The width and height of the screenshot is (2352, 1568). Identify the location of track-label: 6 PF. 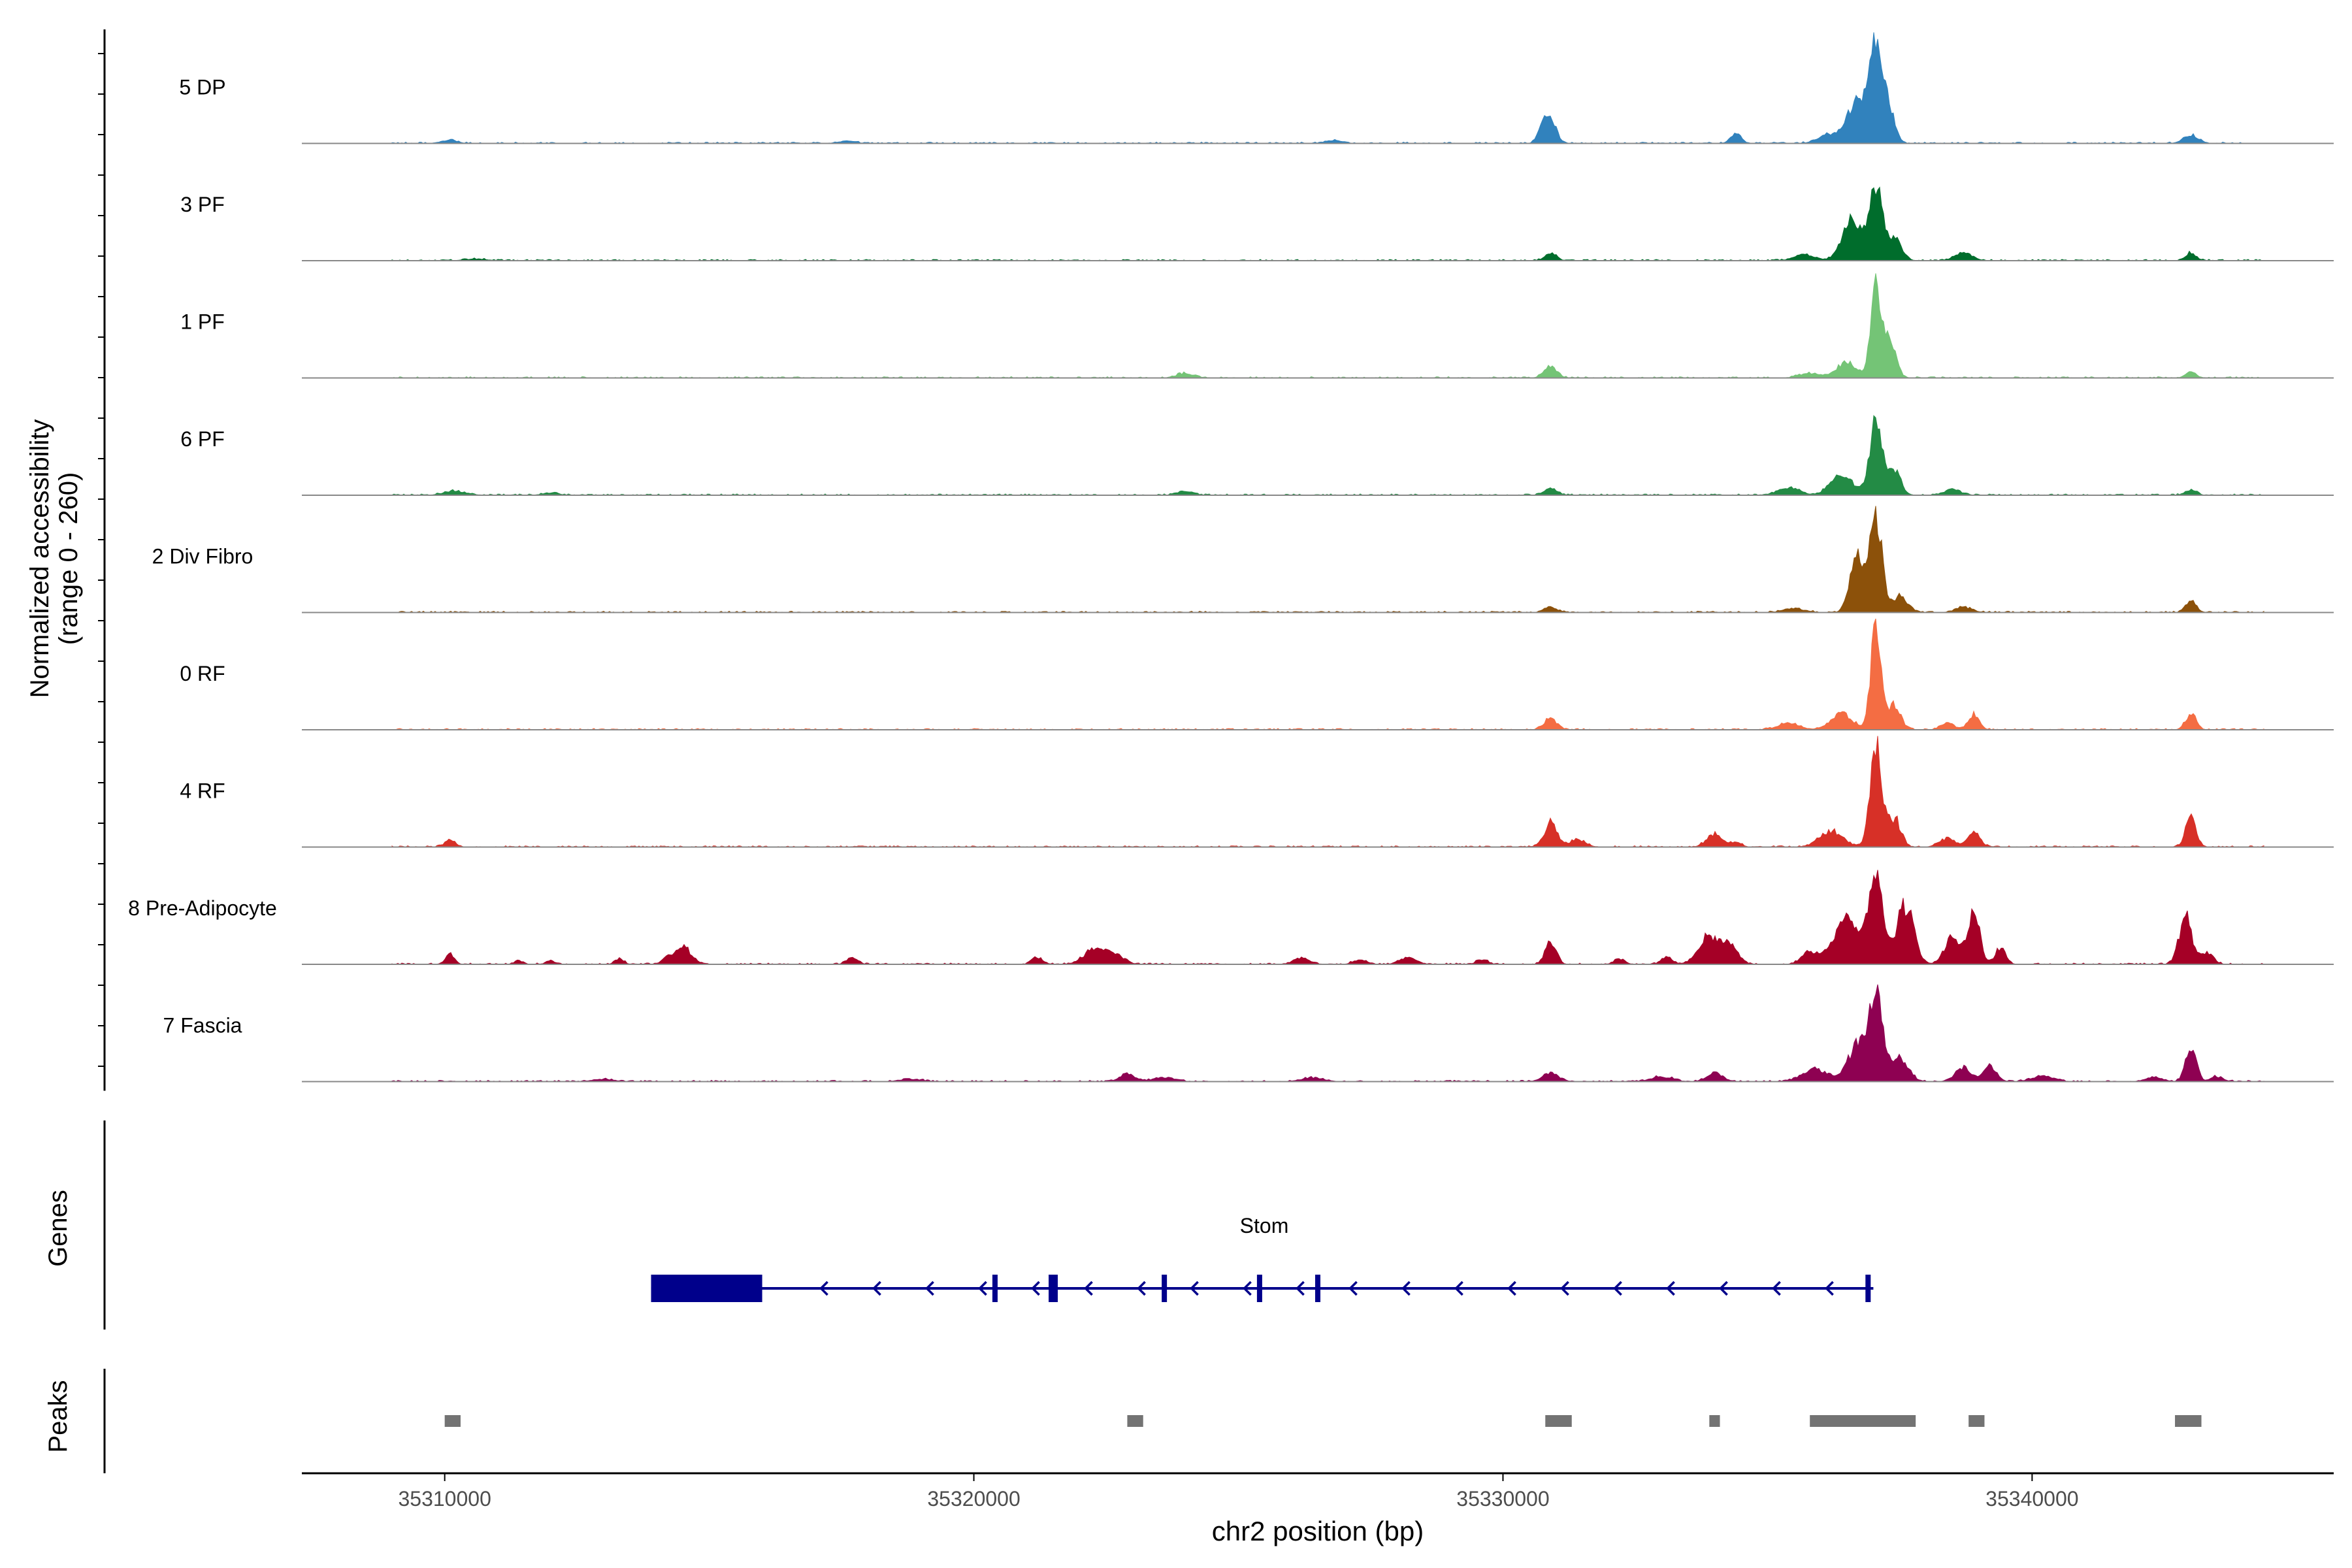
(202, 439).